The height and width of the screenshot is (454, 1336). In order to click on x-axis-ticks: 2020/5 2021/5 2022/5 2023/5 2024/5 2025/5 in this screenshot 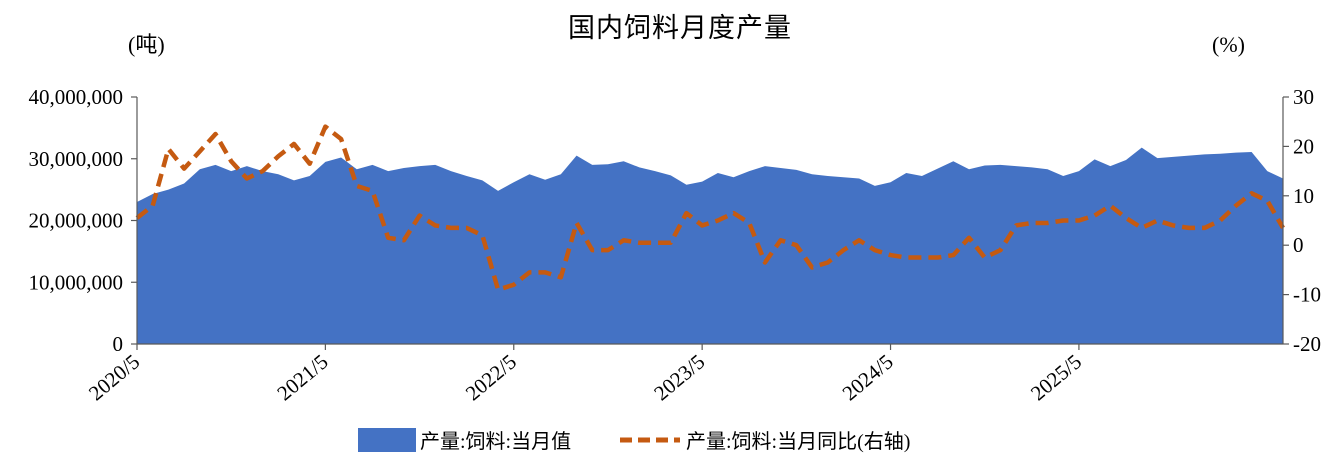, I will do `click(585, 374)`.